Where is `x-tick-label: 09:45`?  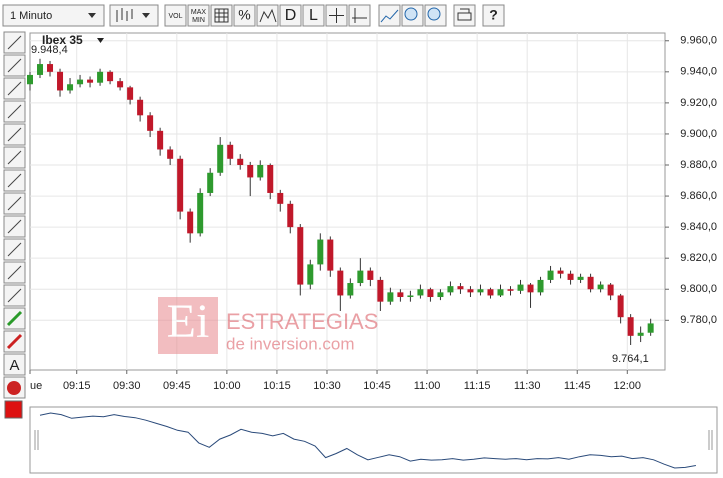 x-tick-label: 09:45 is located at coordinates (177, 386).